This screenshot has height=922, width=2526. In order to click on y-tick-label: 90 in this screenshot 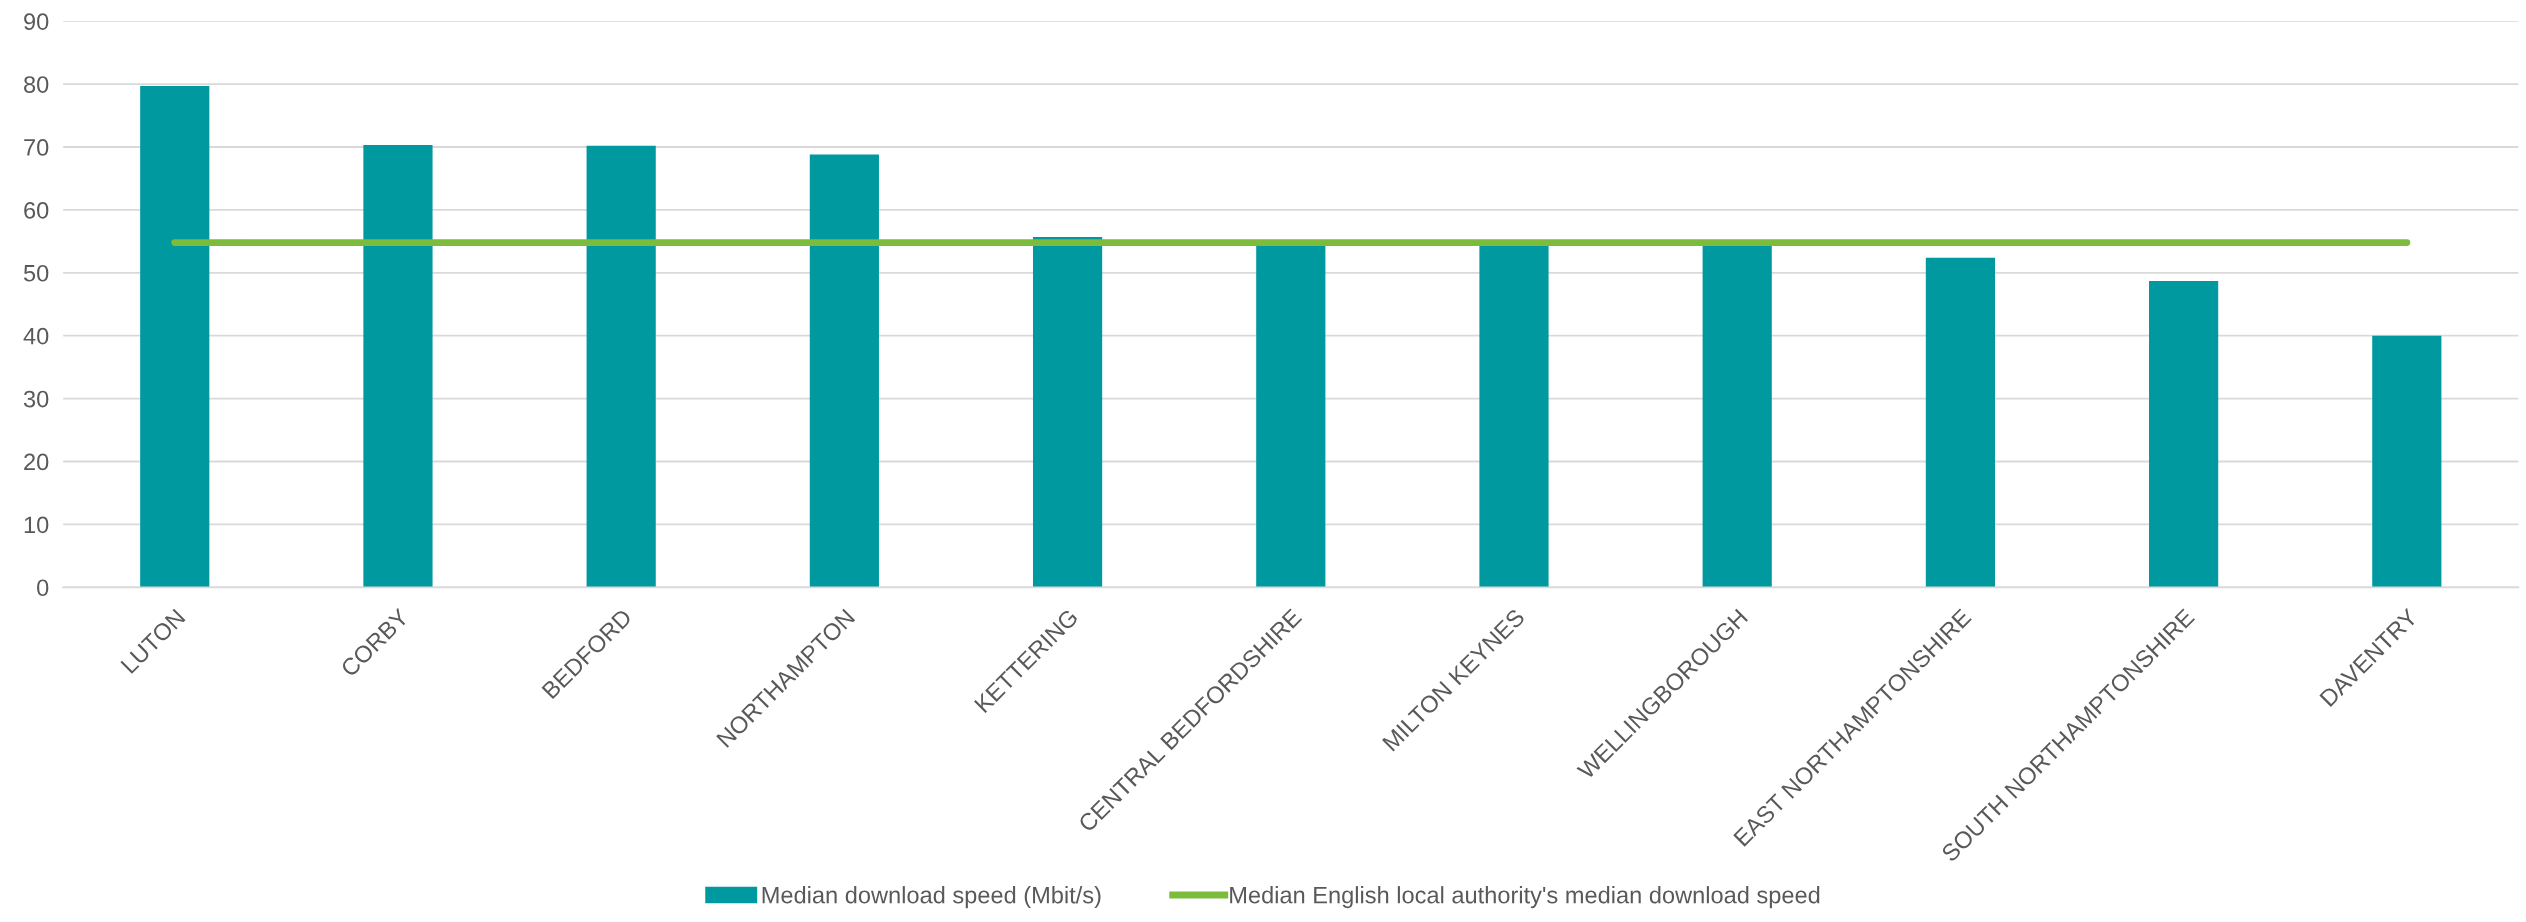, I will do `click(36, 21)`.